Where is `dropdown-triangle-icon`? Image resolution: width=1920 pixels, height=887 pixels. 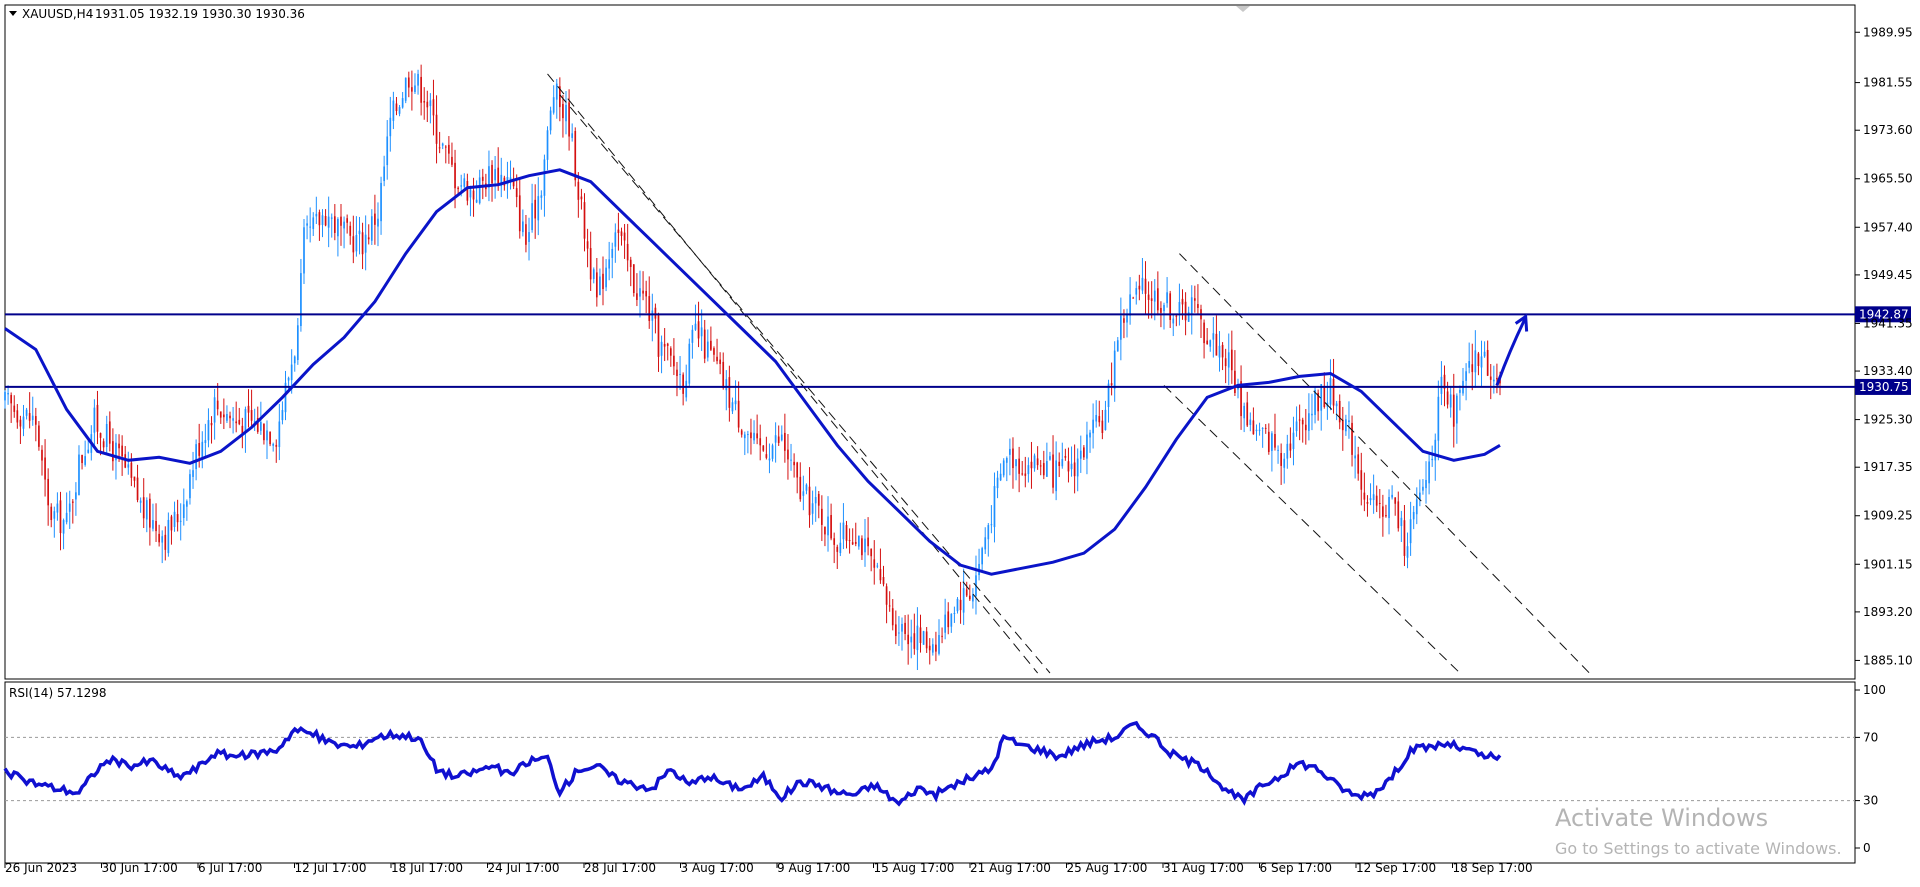 dropdown-triangle-icon is located at coordinates (13, 13).